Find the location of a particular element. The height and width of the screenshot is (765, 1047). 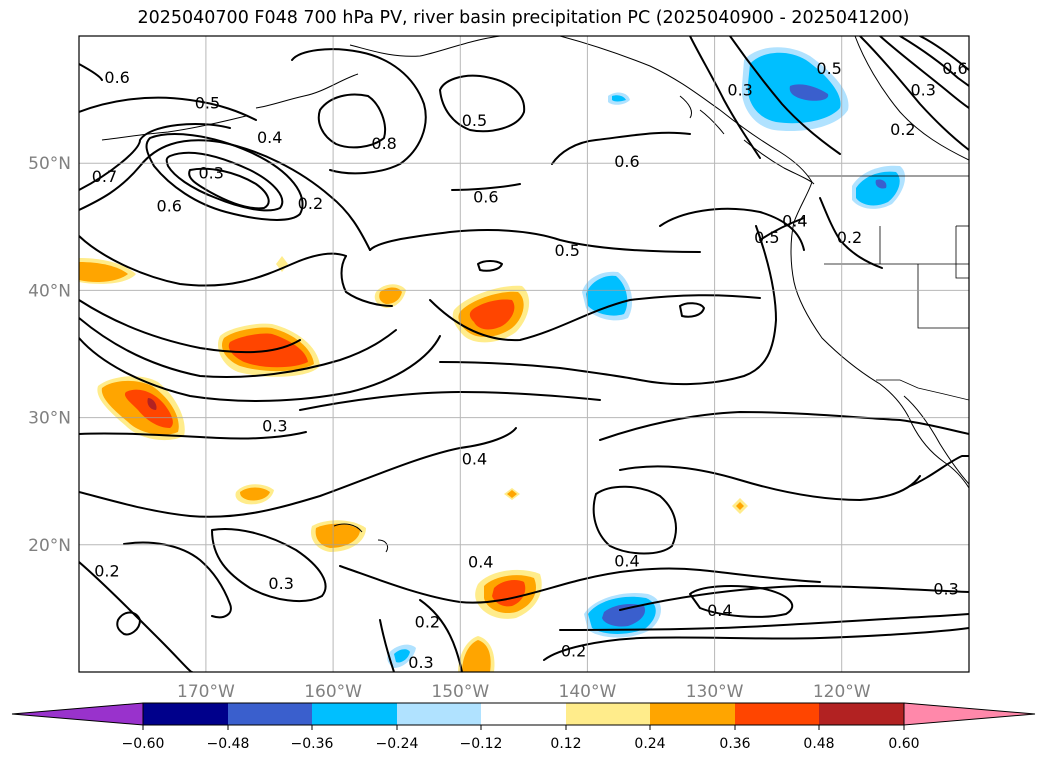

colorbar-extend-high is located at coordinates (969, 714).